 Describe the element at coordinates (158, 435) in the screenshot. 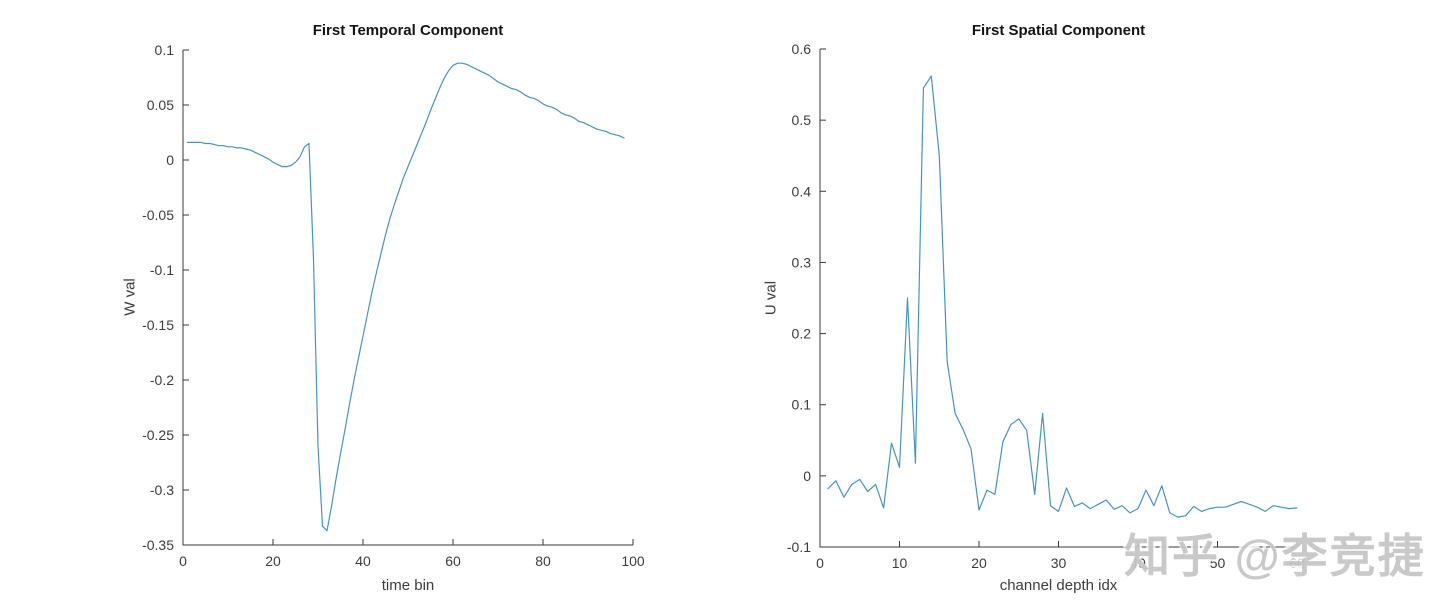

I see `y-tick-label: -0.25` at that location.